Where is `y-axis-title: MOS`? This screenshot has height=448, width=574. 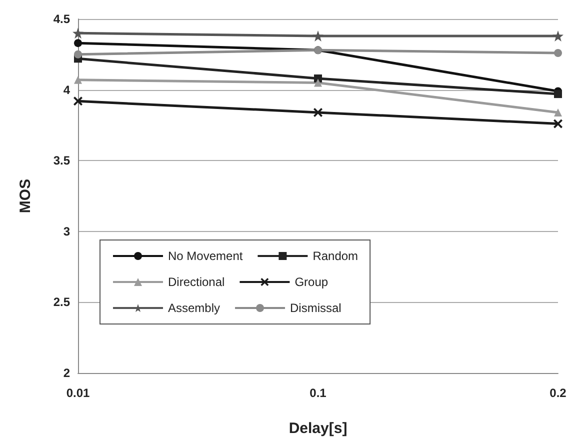
y-axis-title: MOS is located at coordinates (25, 196).